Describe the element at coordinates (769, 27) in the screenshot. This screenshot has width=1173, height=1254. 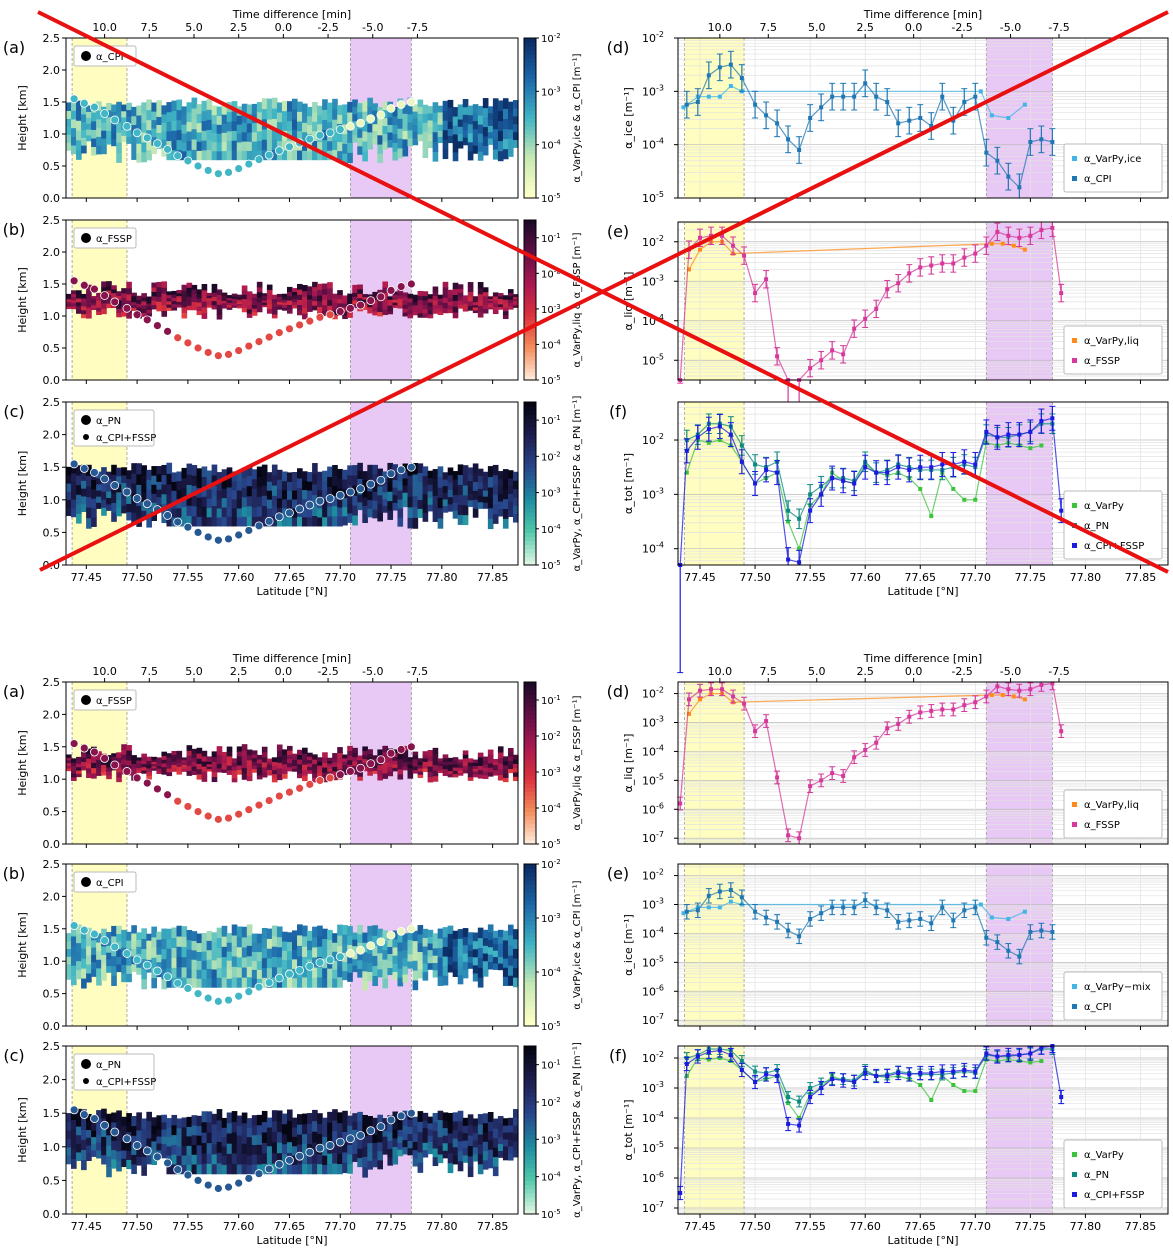
I see `top-tick-label: 7.5` at that location.